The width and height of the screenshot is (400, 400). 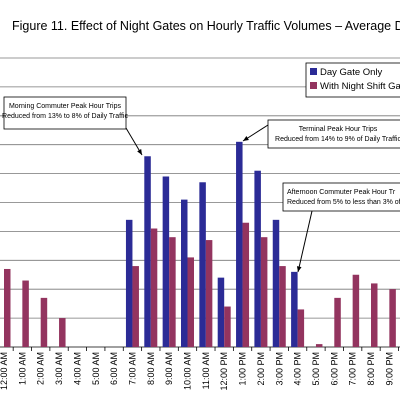 I want to click on x-tick-label: 8:00 AM, so click(x=151, y=368).